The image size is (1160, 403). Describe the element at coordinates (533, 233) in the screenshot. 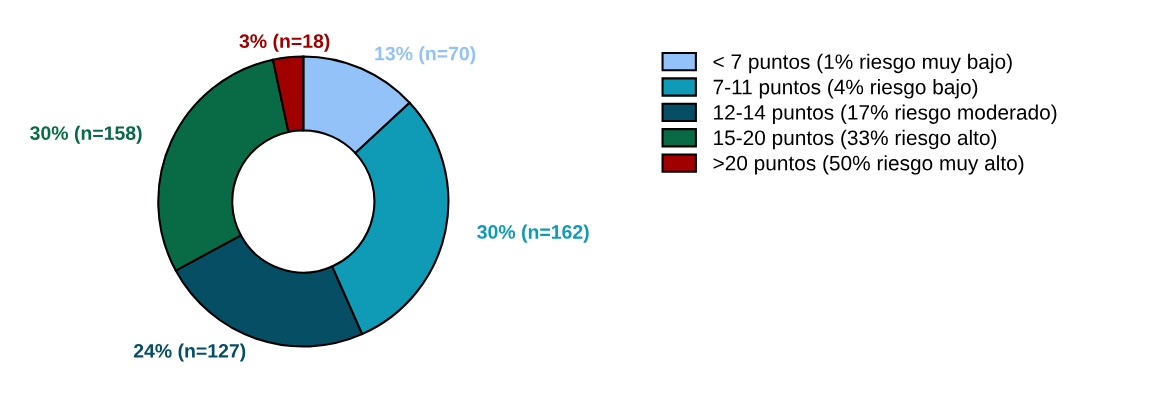

I see `data-label: 30% (n=162)` at that location.